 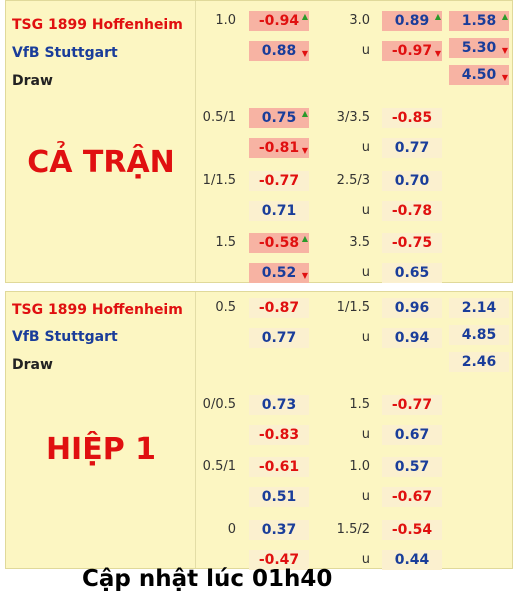 I want to click on section-label-first-half: HIỆP 1, so click(x=101, y=449).